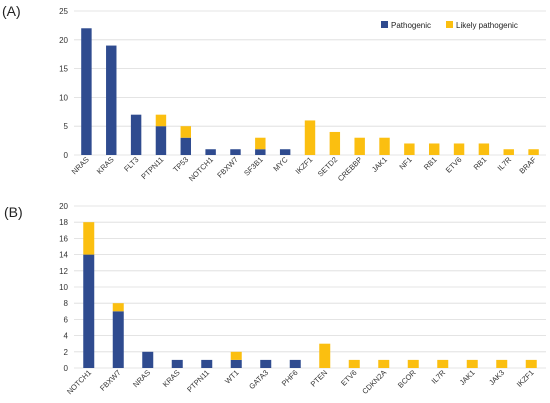 Image resolution: width=550 pixels, height=403 pixels. I want to click on bar-myc-pathogenic, so click(285, 152).